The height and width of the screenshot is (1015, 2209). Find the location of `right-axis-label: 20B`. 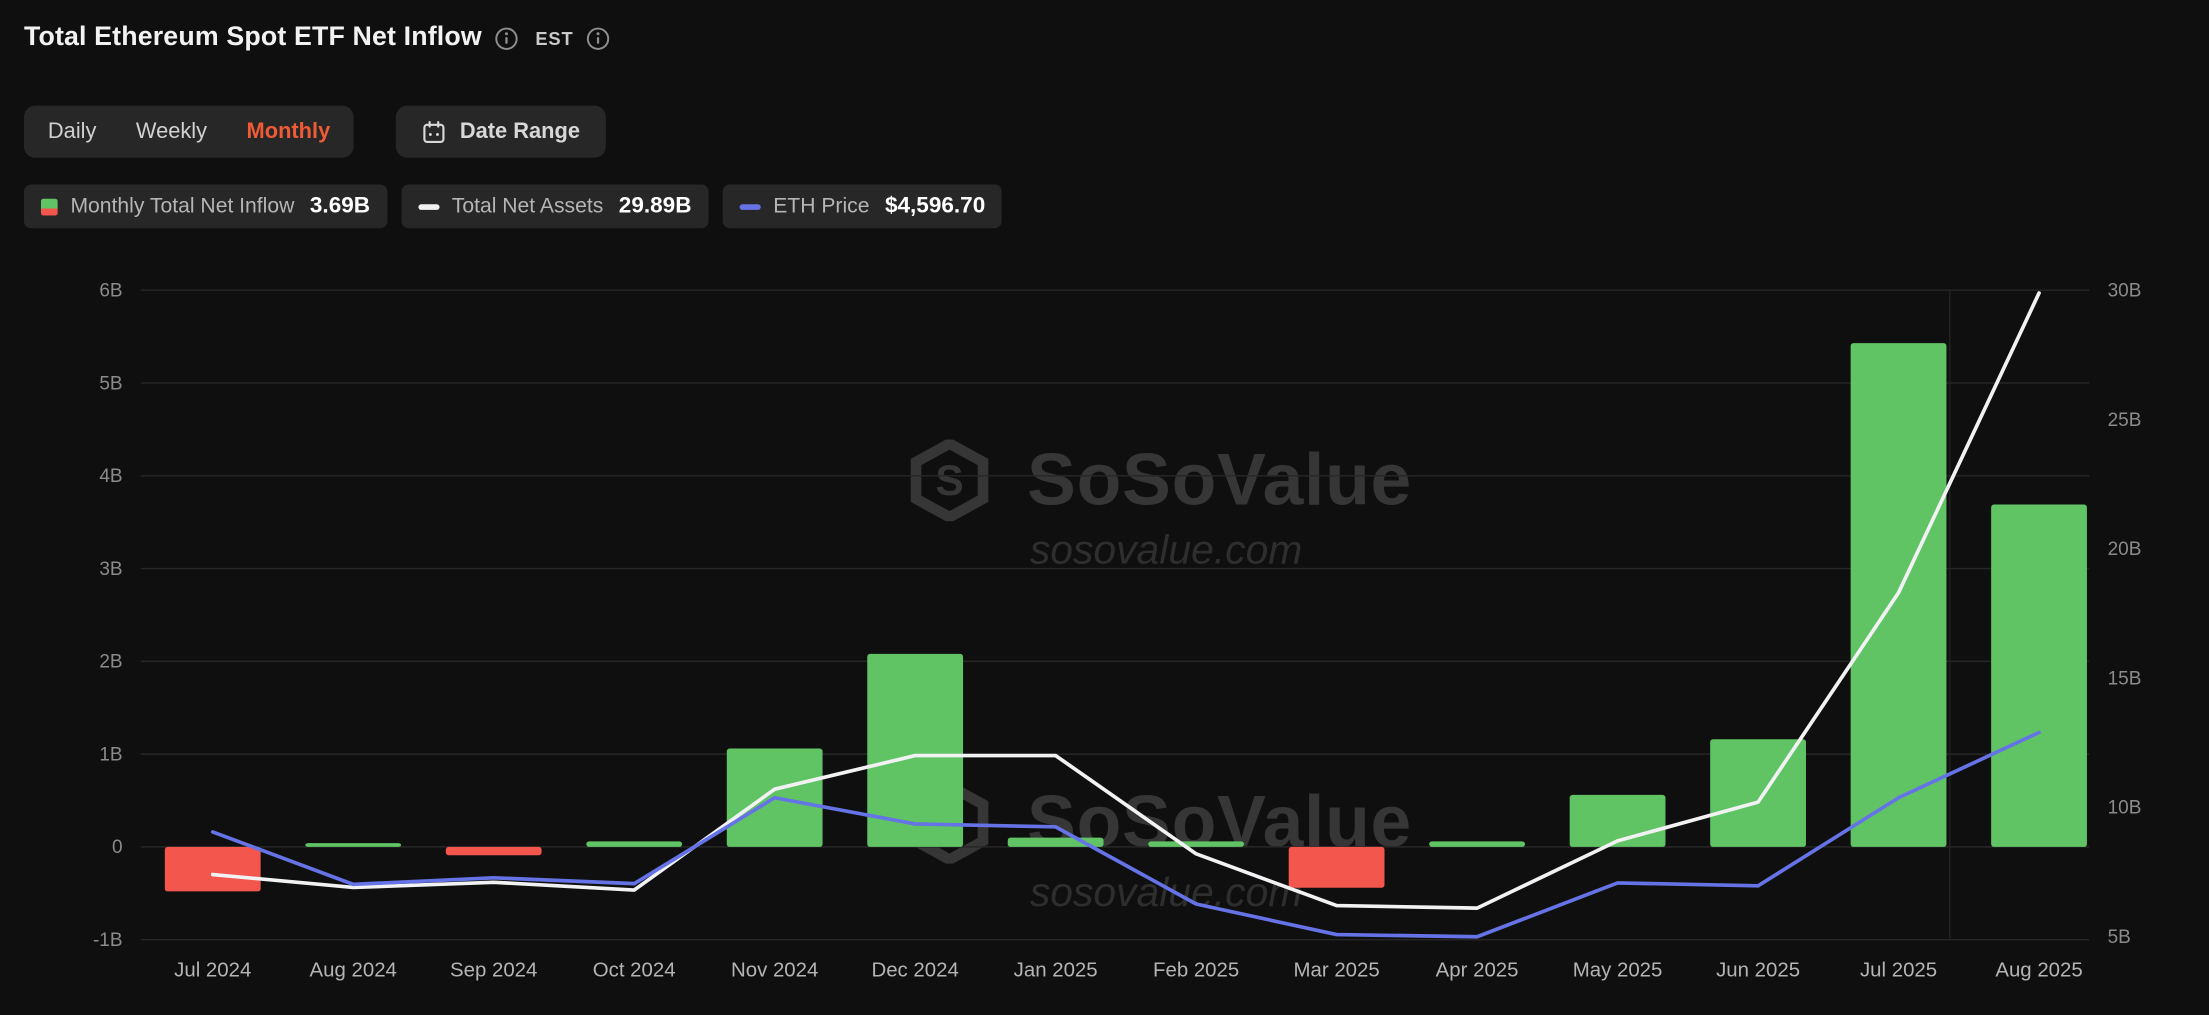

right-axis-label: 20B is located at coordinates (2125, 549).